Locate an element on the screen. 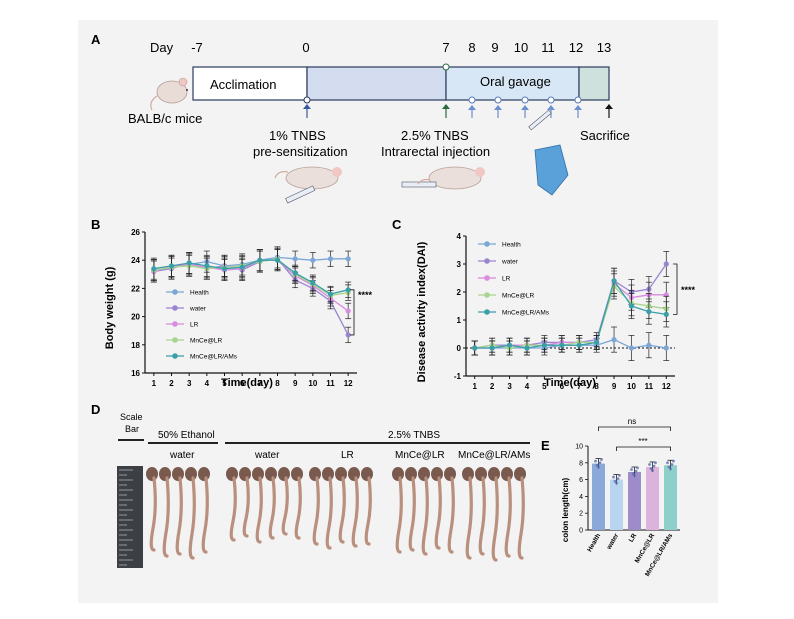 This screenshot has height=619, width=794. day-tick-label: 10 is located at coordinates (521, 47).